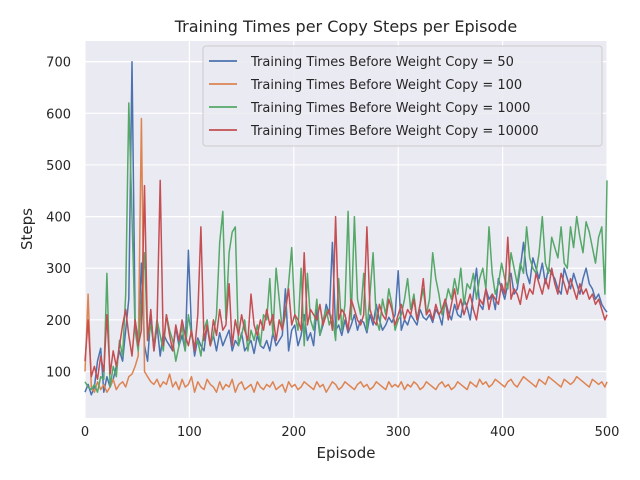 The width and height of the screenshot is (640, 480). What do you see at coordinates (390, 108) in the screenshot?
I see `legend-label: Training Times Before Weight Copy = 1000` at bounding box center [390, 108].